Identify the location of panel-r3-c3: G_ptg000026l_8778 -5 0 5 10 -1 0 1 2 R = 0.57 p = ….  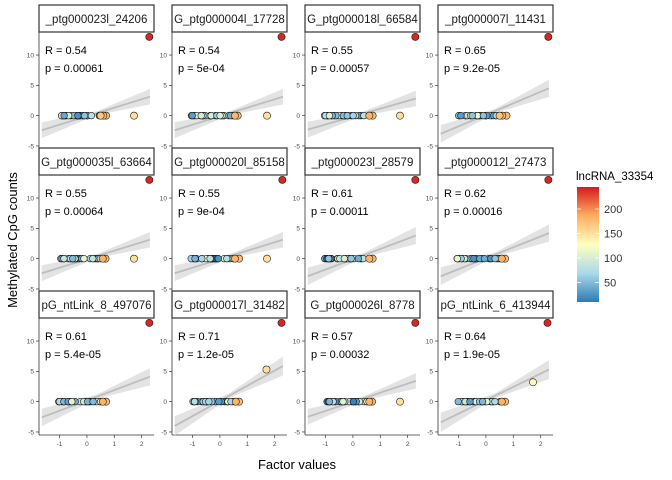
(357, 369).